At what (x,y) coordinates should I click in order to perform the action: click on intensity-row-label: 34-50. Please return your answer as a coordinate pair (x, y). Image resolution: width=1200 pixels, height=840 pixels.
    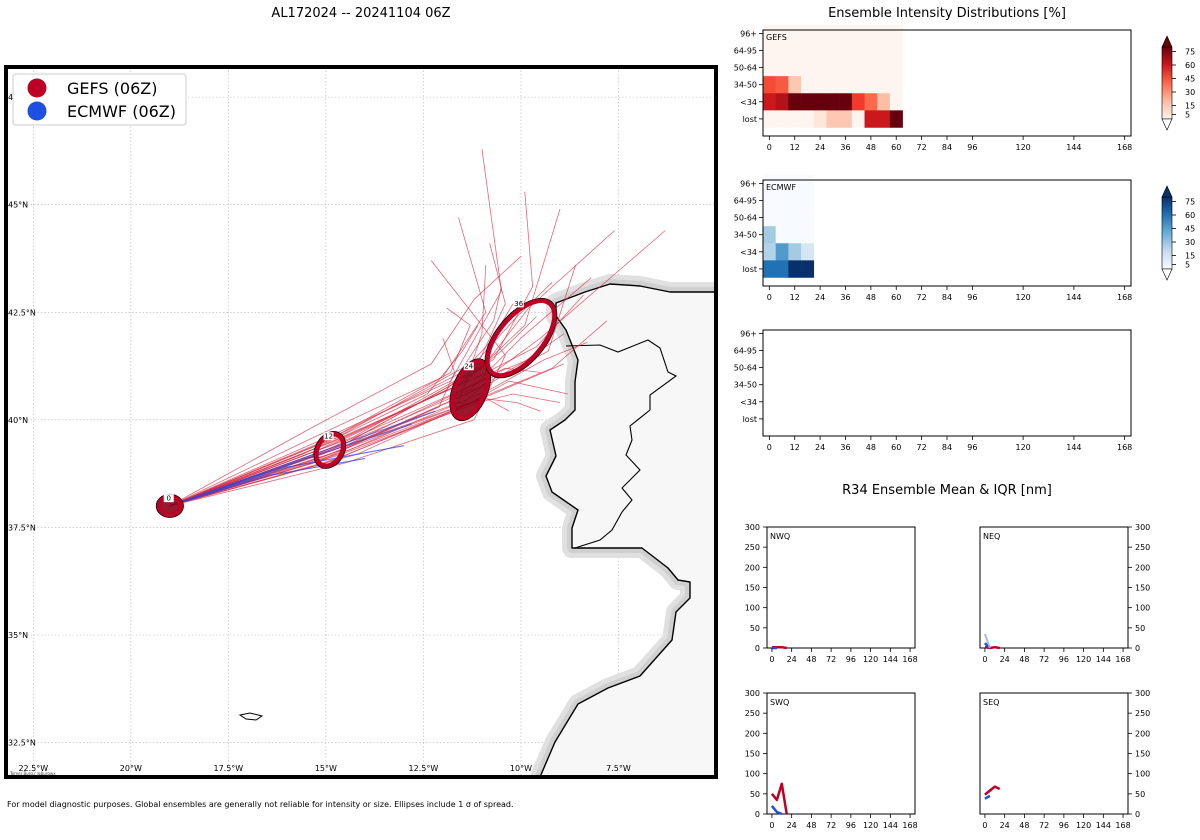
    Looking at the image, I should click on (745, 385).